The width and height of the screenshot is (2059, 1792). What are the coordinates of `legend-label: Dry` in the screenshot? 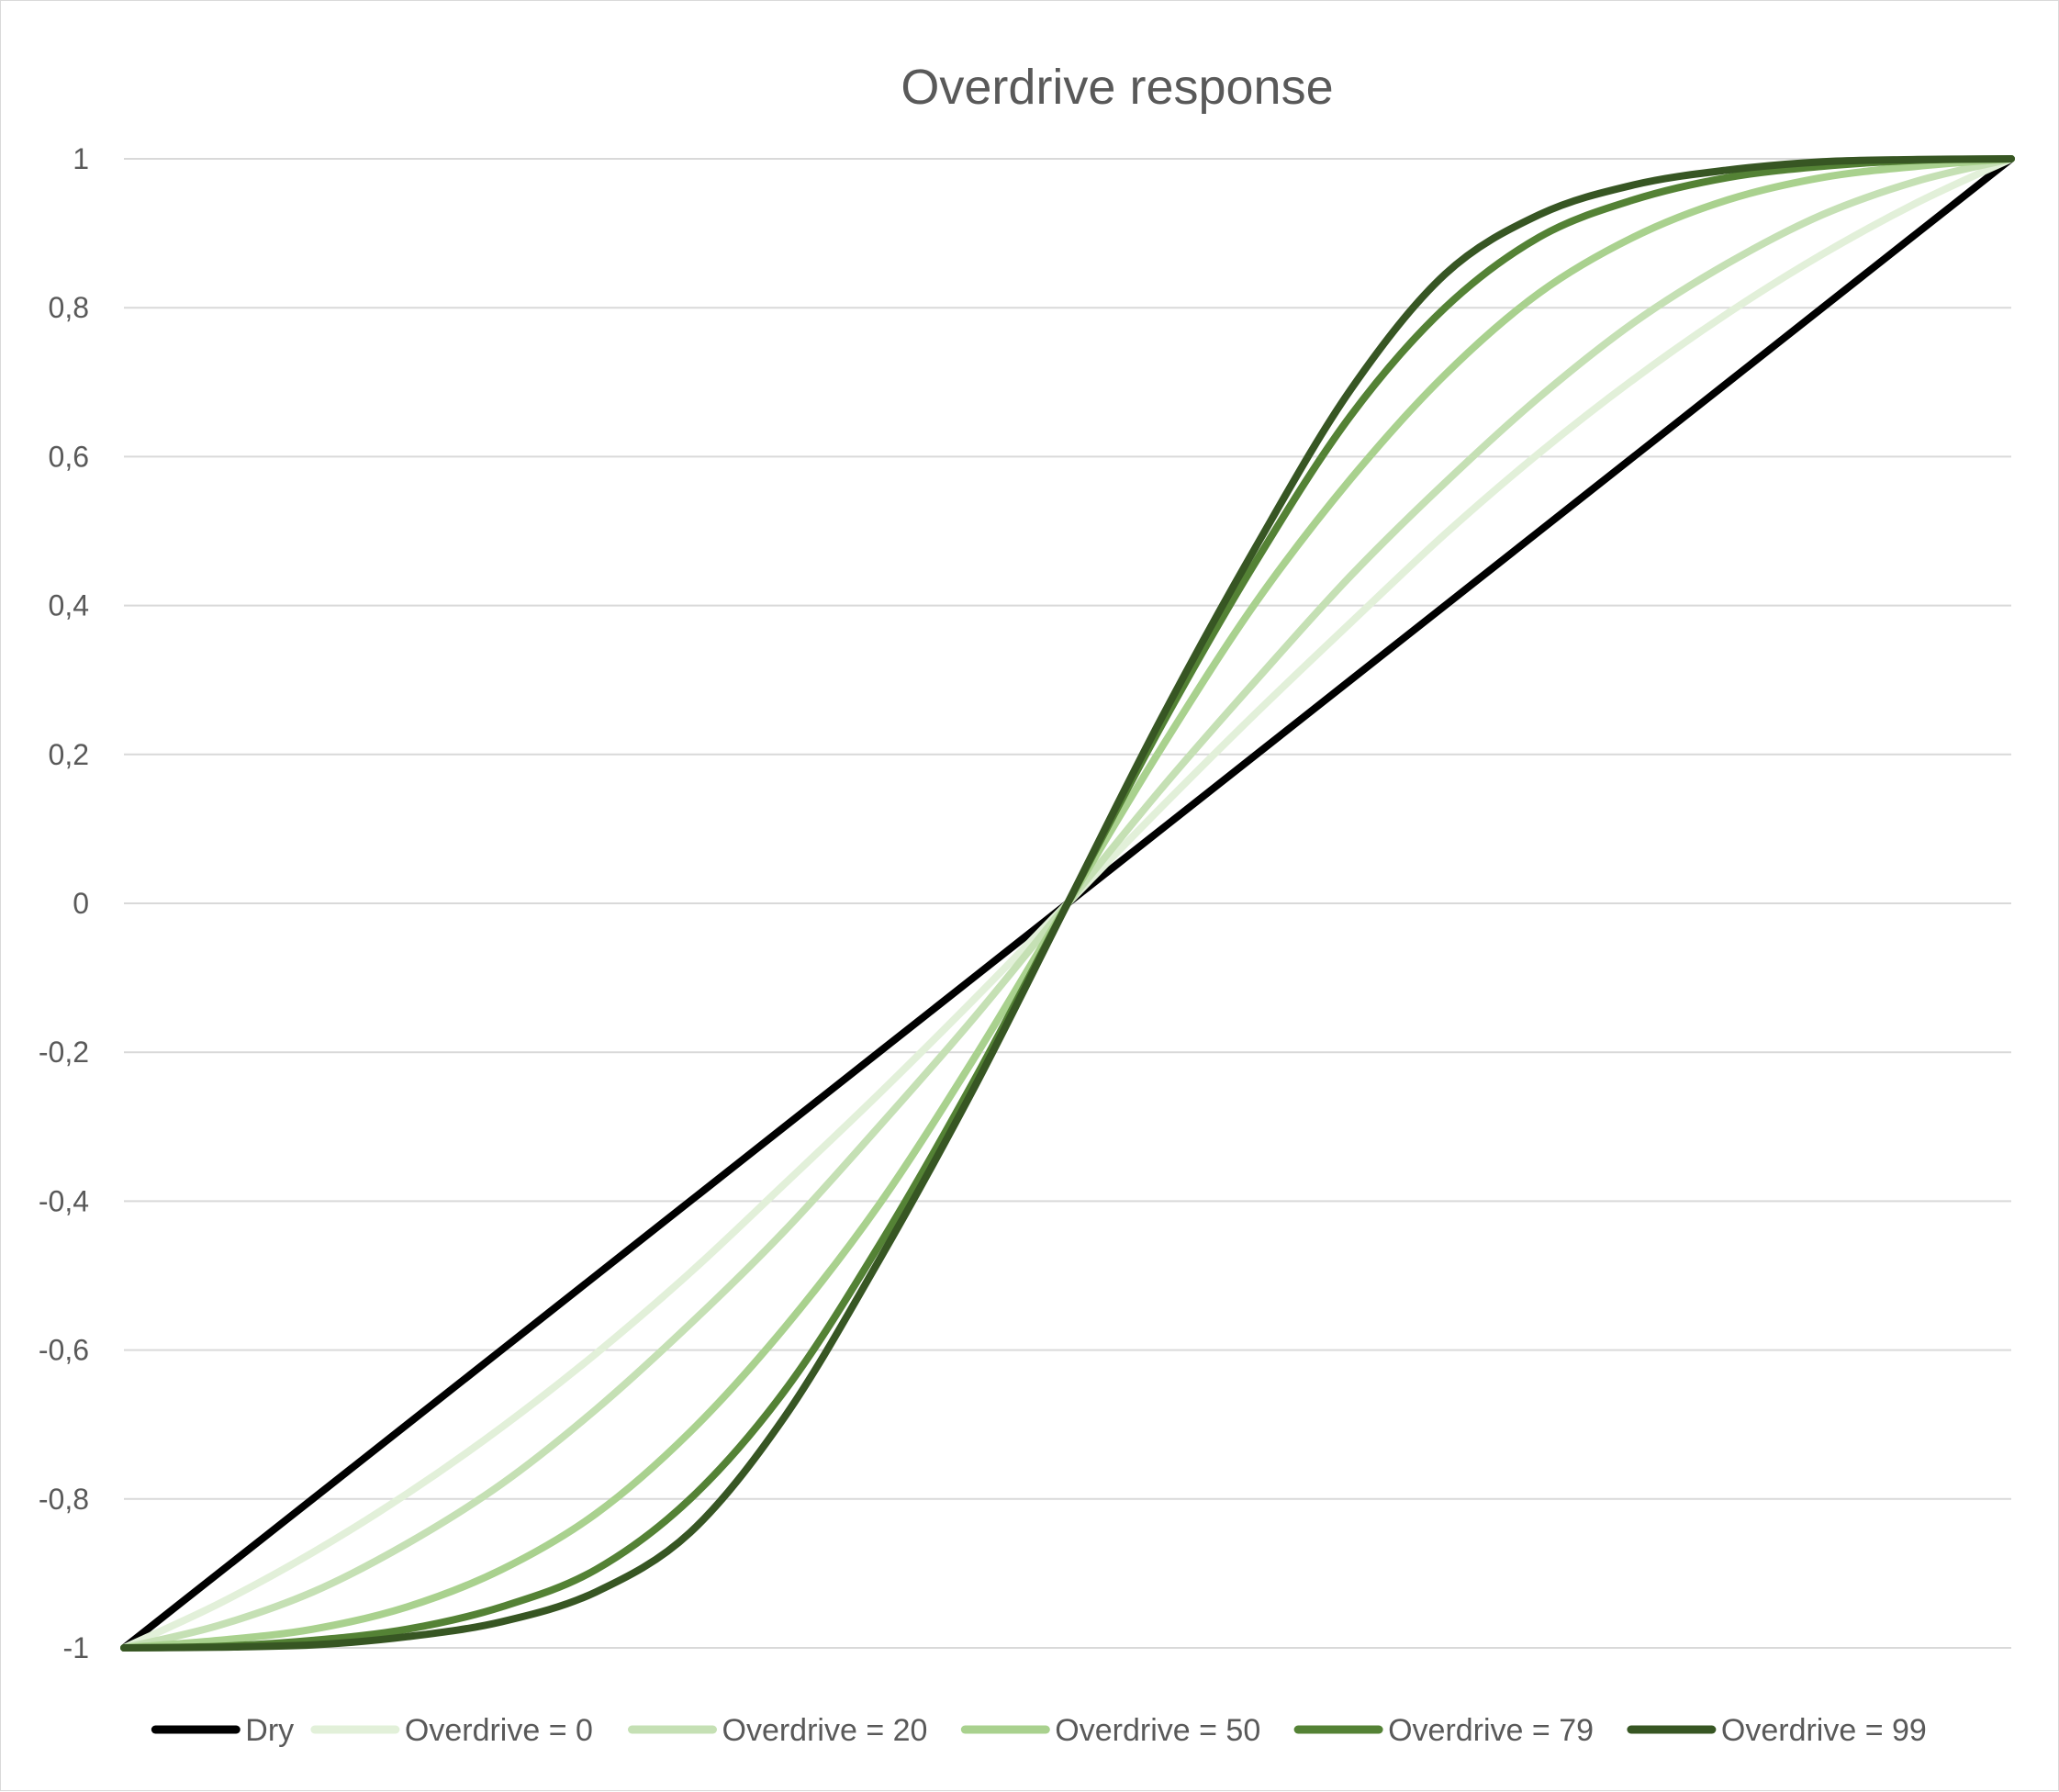 It's located at (269, 1730).